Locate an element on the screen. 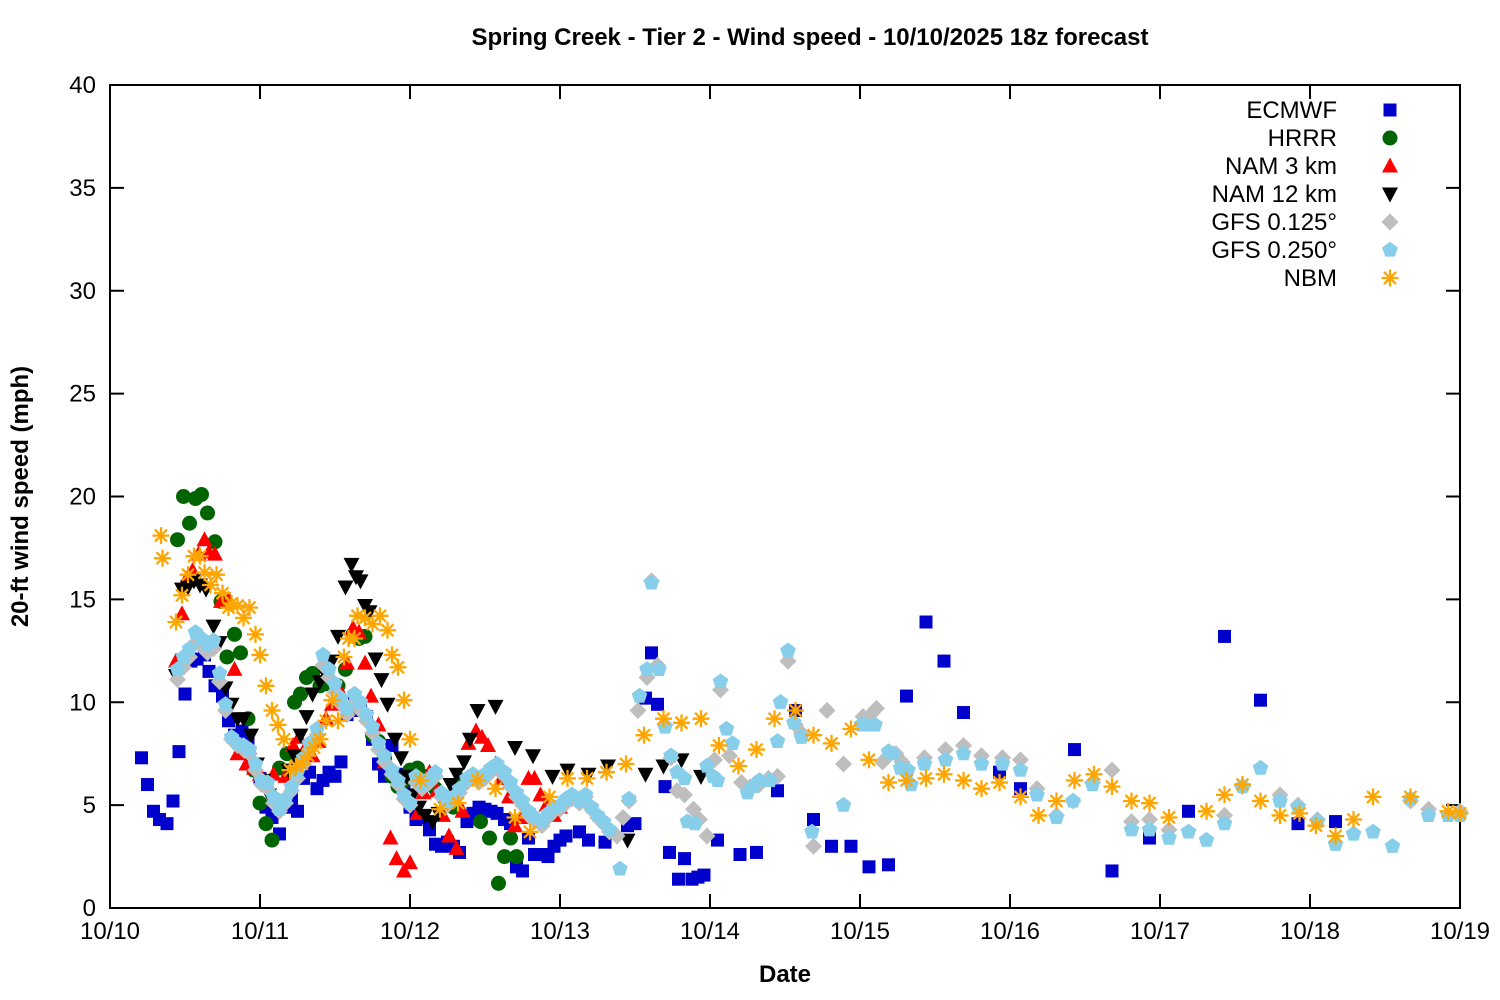  legend-label-gfs-0-125-: GFS 0.125° is located at coordinates (1274, 222).